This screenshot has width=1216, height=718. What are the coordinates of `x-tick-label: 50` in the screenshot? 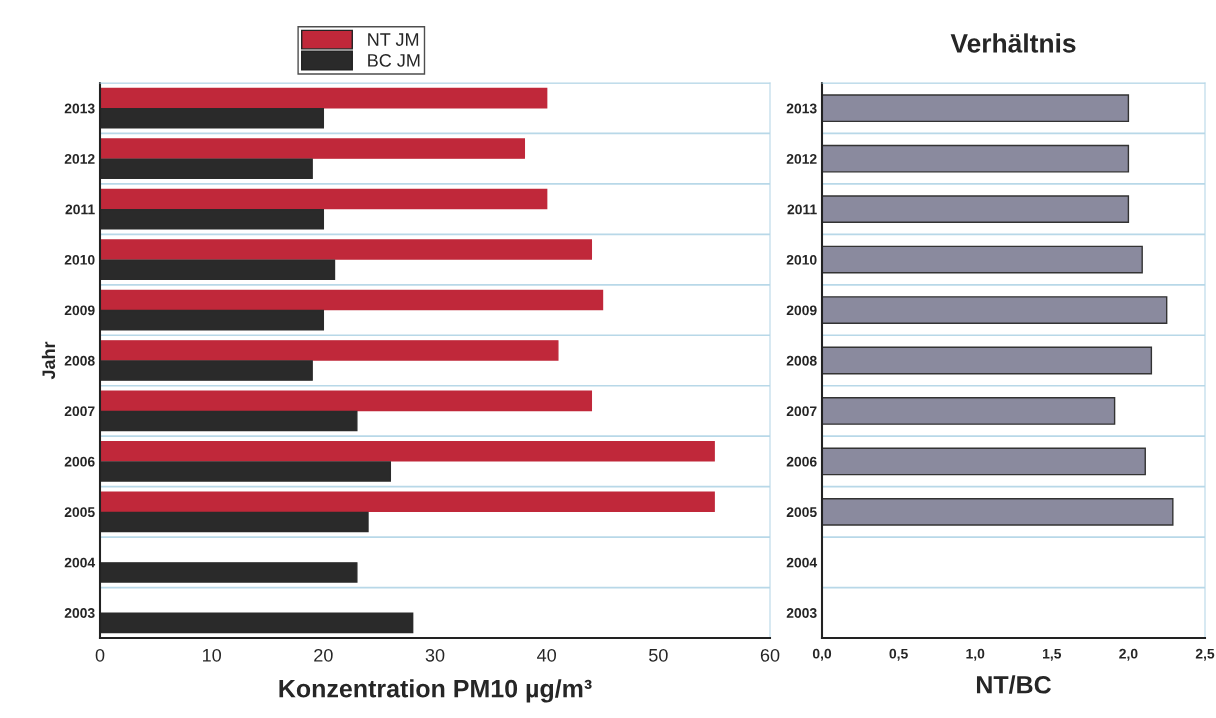 It's located at (658, 655).